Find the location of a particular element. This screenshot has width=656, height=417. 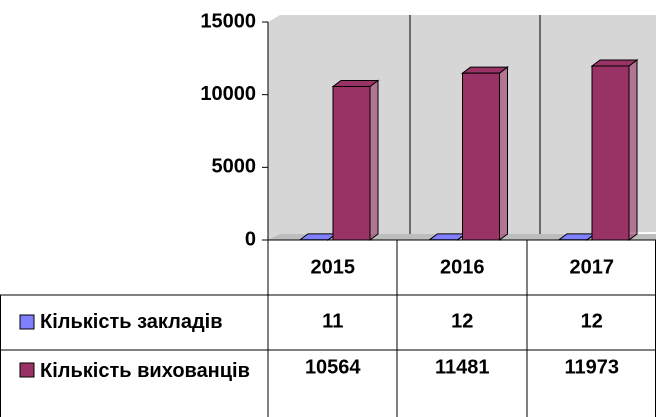

data-table-value: 10564 is located at coordinates (333, 367).